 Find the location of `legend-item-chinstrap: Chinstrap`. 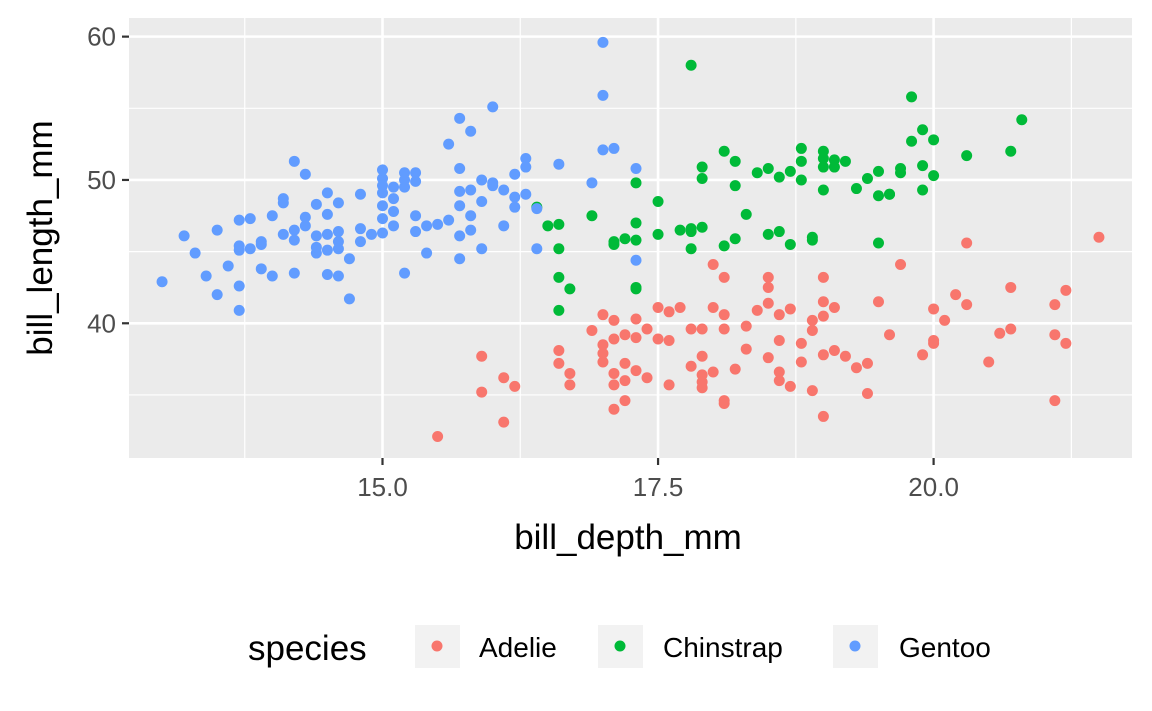

legend-item-chinstrap: Chinstrap is located at coordinates (690, 646).